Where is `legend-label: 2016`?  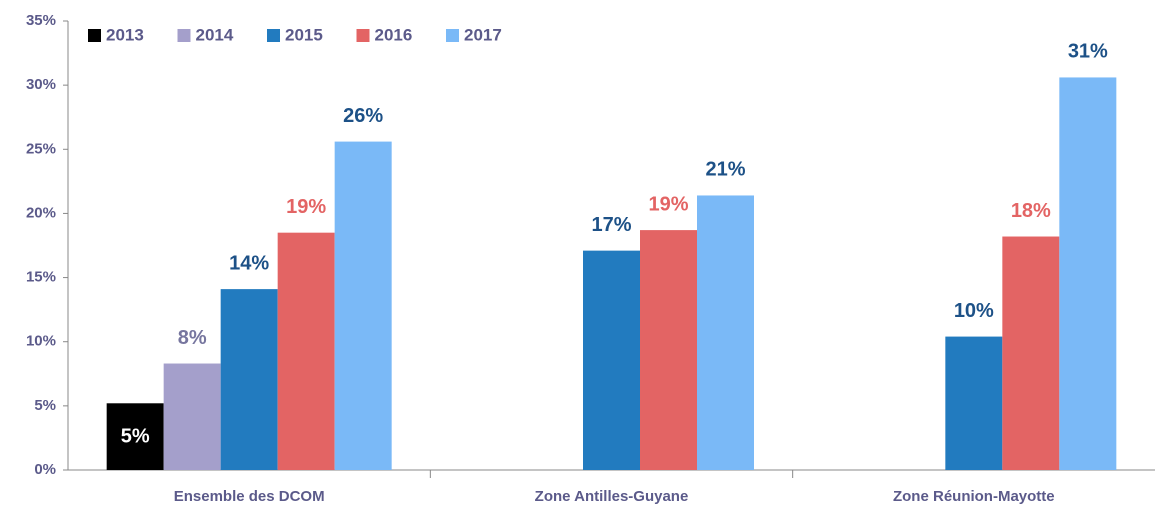
legend-label: 2016 is located at coordinates (394, 34).